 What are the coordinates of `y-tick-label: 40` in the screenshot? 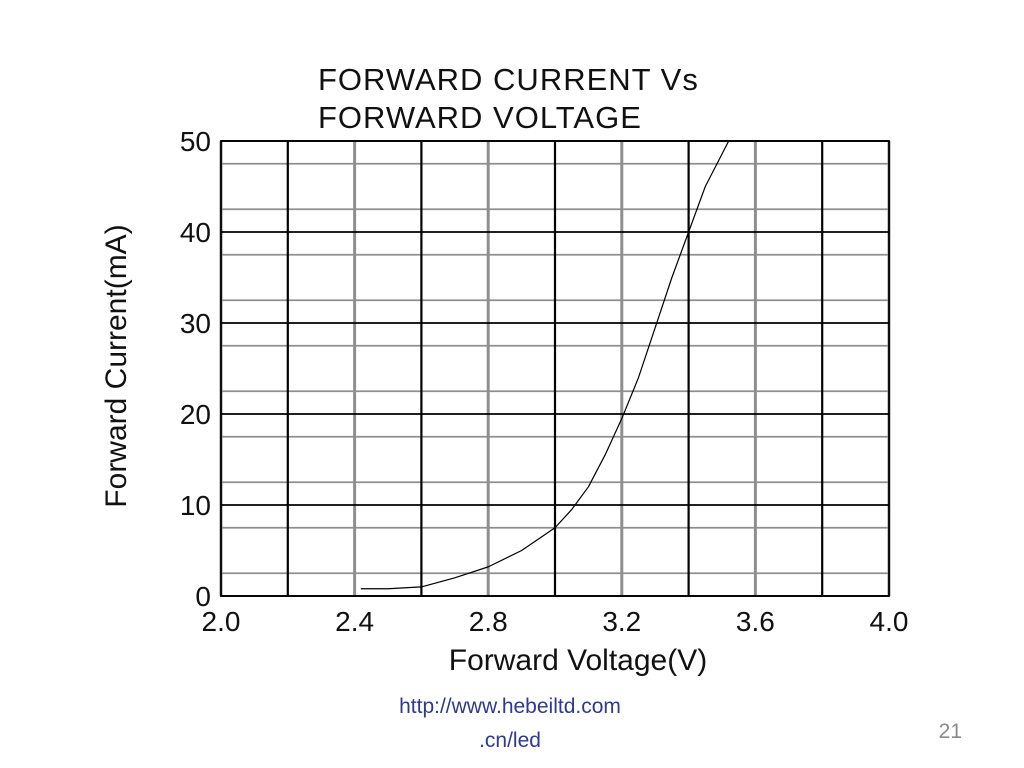 It's located at (195, 232).